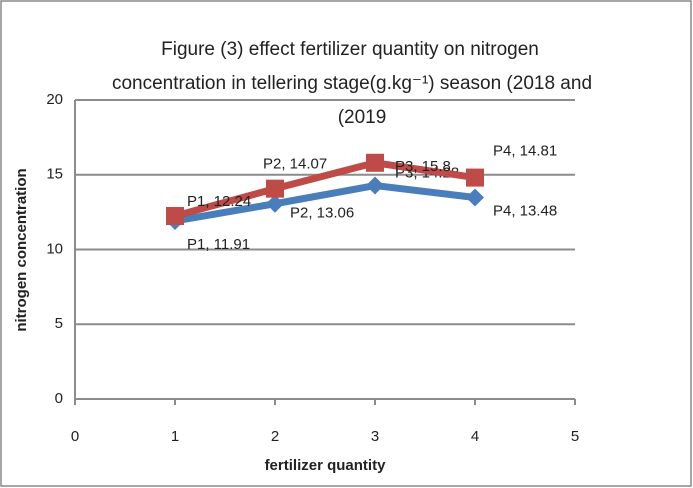 This screenshot has width=693, height=488. What do you see at coordinates (362, 117) in the screenshot?
I see `chart-title: (2019` at bounding box center [362, 117].